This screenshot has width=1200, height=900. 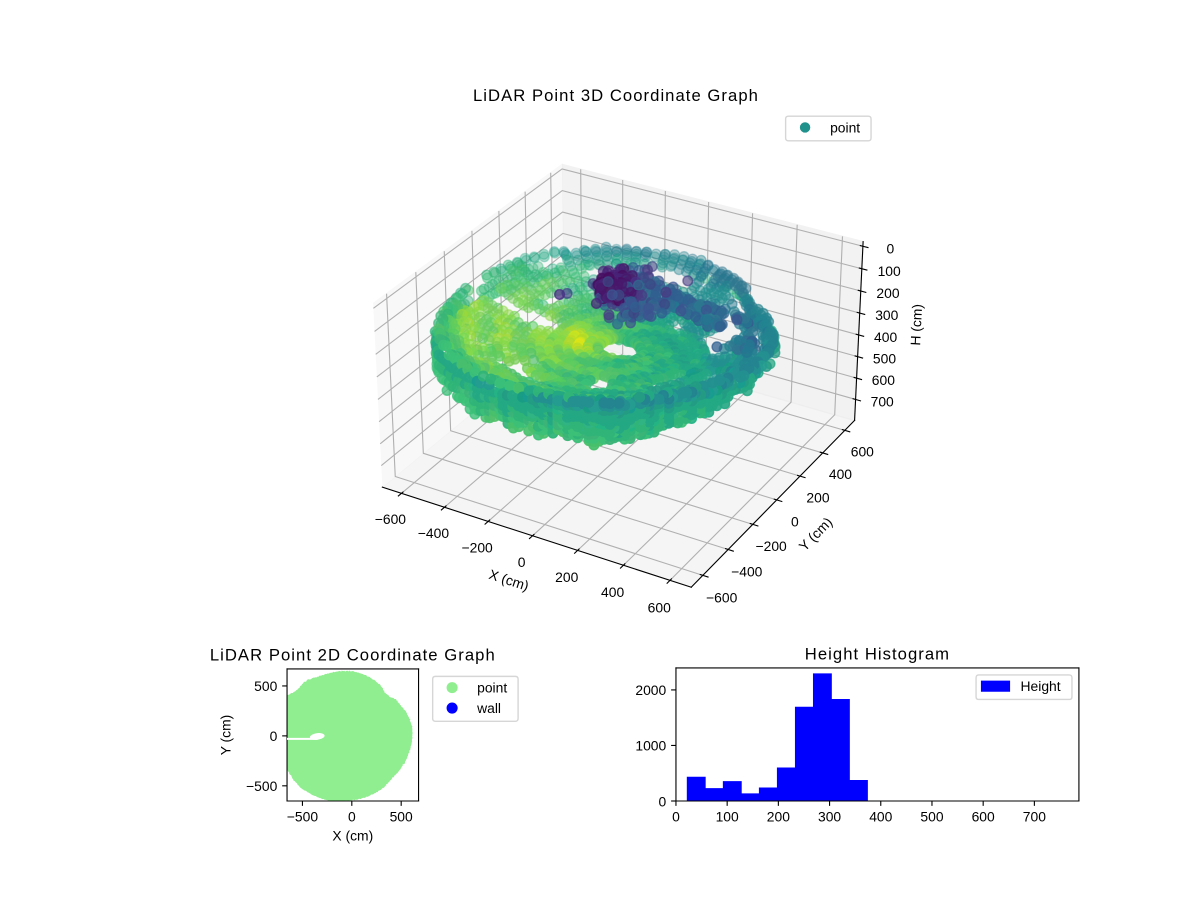 I want to click on svg-text:LiDAR Point 2D Coordinate Grap: LiDAR Point 2D Coordinate Graph, so click(x=353, y=655).